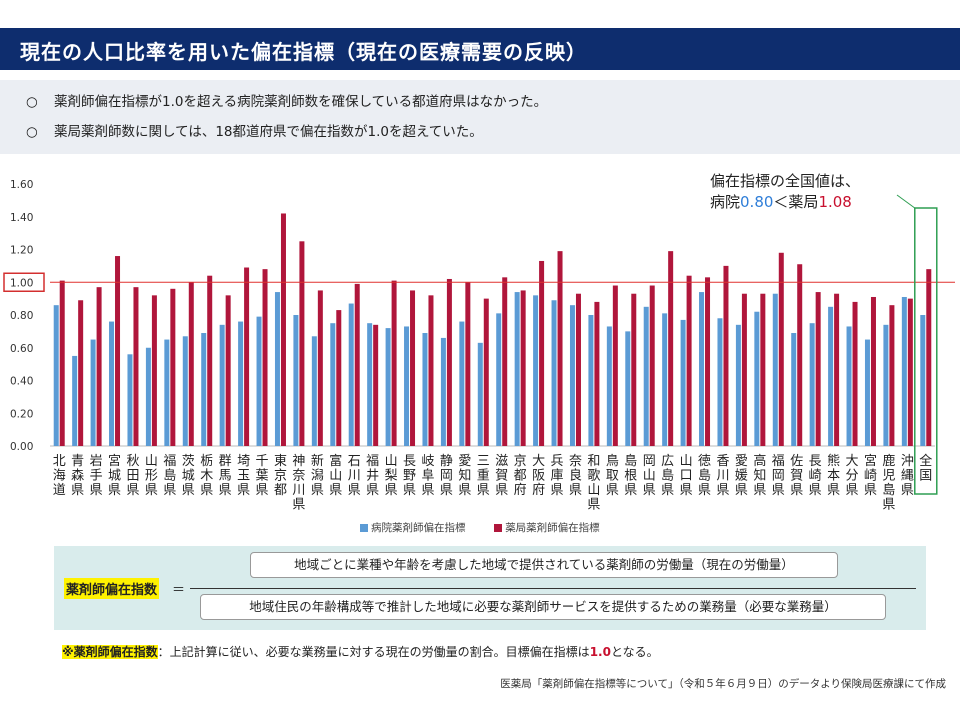 This screenshot has height=720, width=960. I want to click on y-tick-label: 0.20, so click(21, 414).